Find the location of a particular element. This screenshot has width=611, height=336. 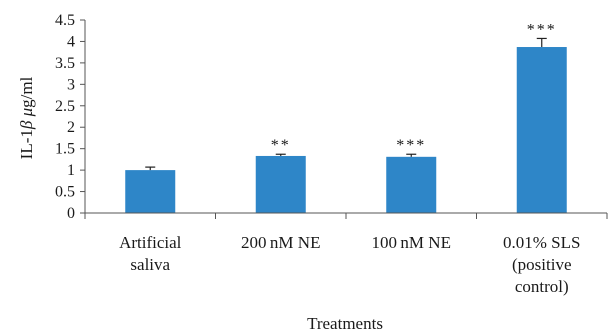

y-tick-label: 0.5 is located at coordinates (65, 192).